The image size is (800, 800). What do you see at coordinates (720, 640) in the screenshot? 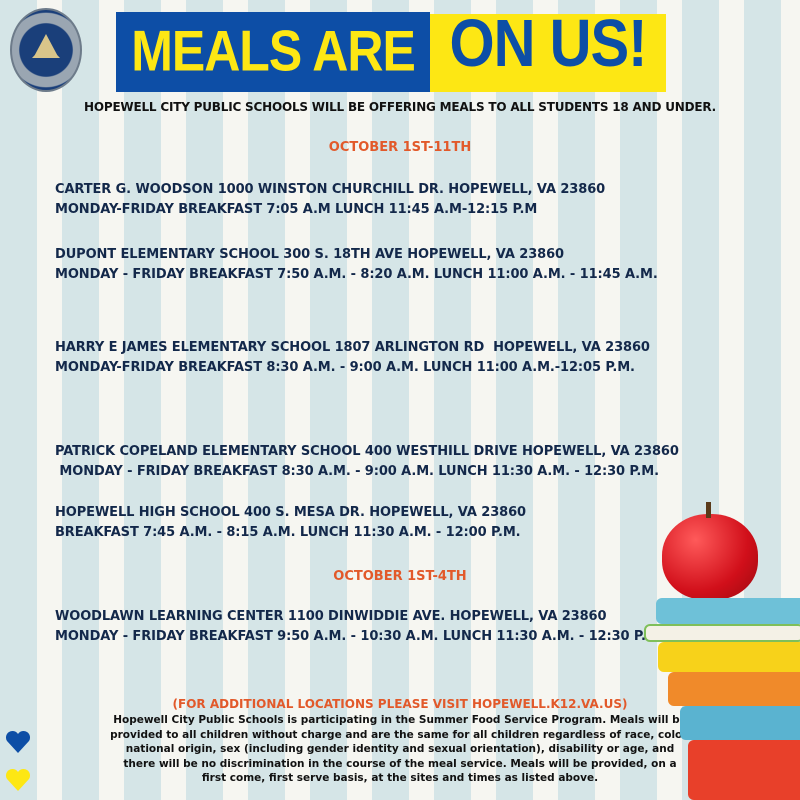
I see `apple-and-books-illustration` at bounding box center [720, 640].